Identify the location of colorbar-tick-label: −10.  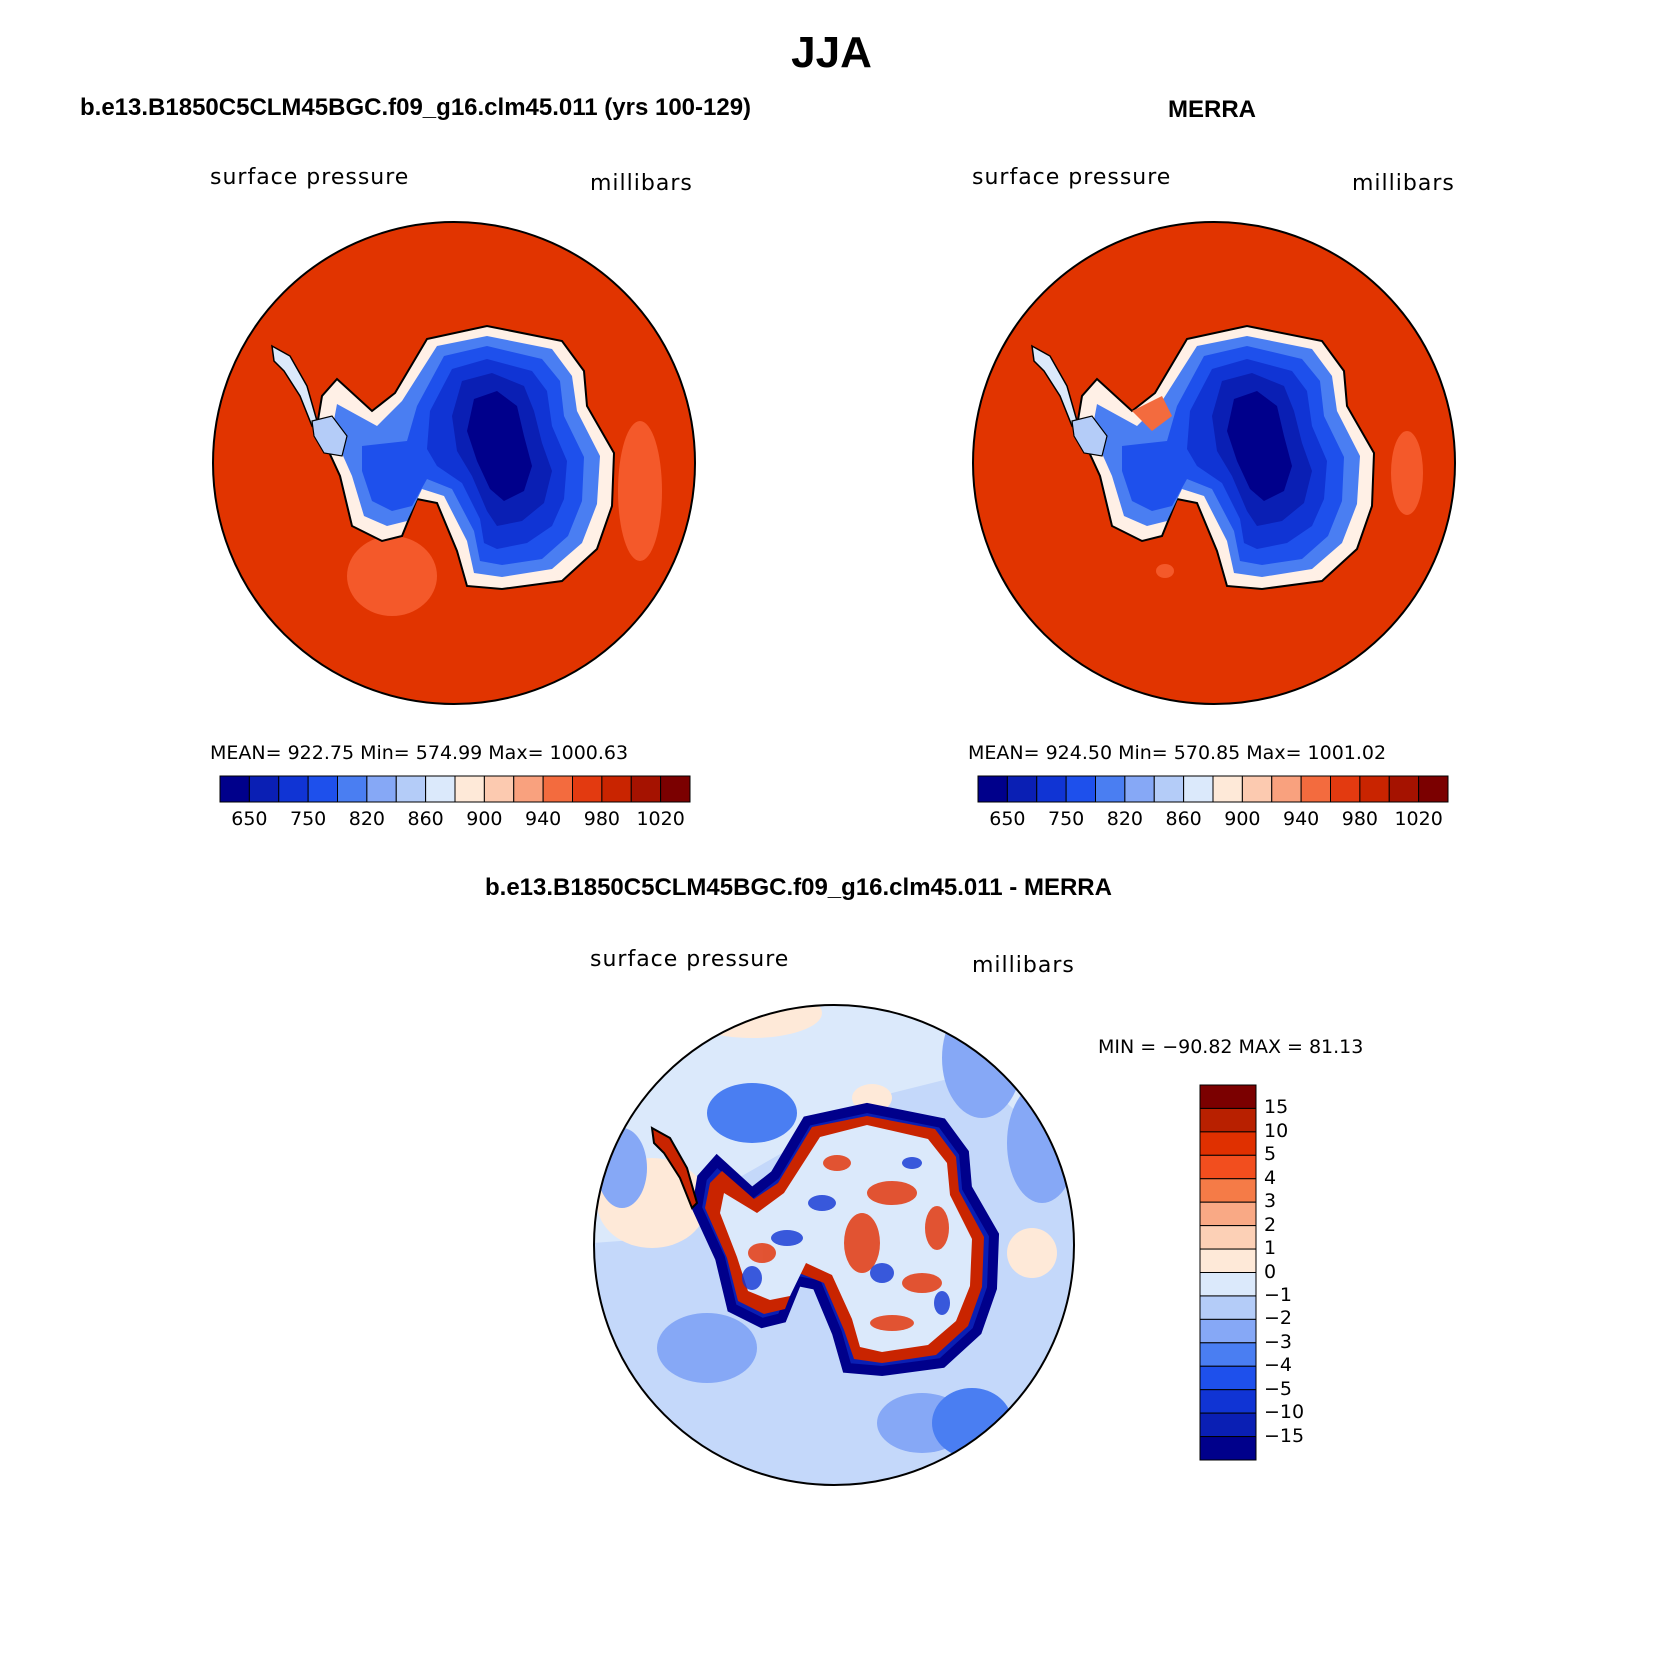
(1284, 1412).